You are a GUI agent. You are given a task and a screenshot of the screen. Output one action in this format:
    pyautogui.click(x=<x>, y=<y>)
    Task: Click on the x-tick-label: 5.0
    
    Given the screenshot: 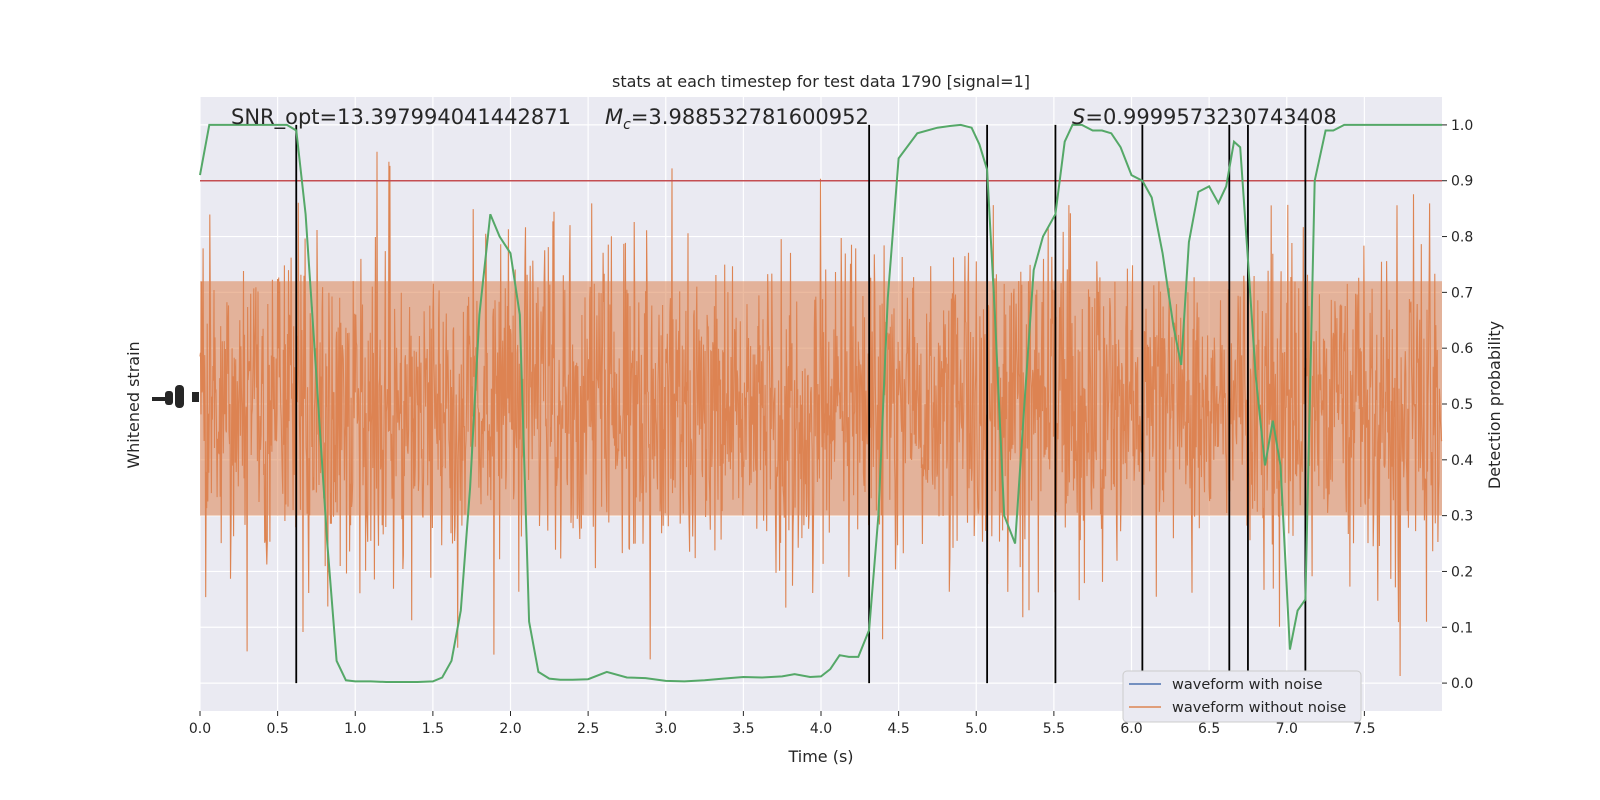 What is the action you would take?
    pyautogui.click(x=976, y=729)
    